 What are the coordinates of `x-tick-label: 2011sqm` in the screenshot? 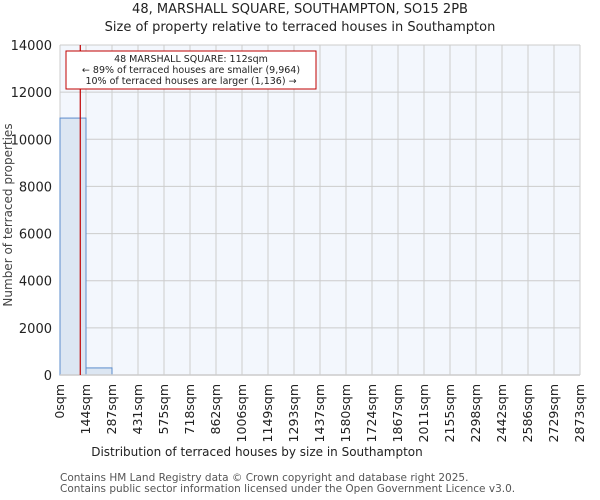 It's located at (423, 413).